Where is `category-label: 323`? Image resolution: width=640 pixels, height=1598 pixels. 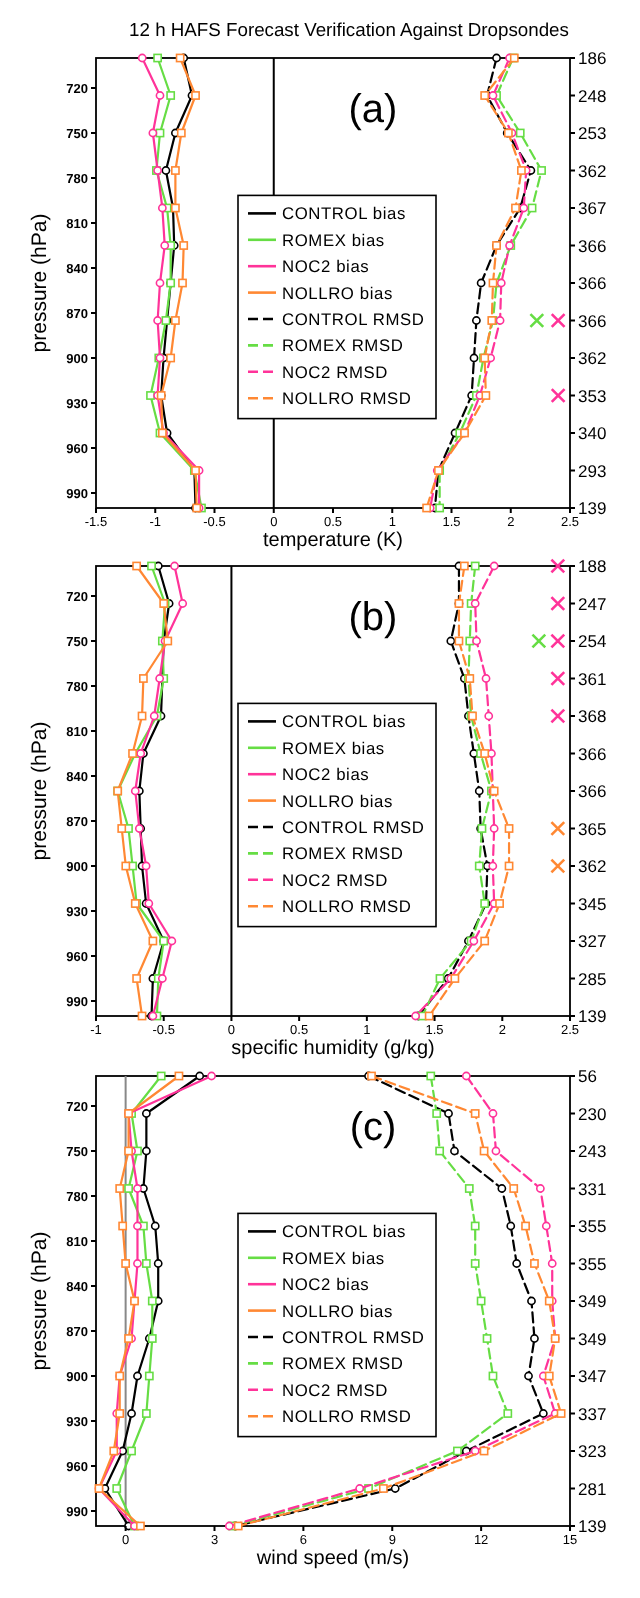 category-label: 323 is located at coordinates (592, 1451).